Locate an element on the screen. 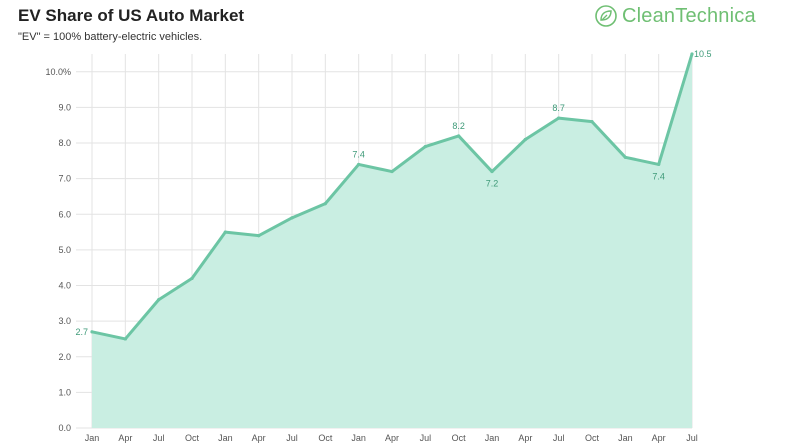 This screenshot has width=800, height=445. y-tick-label: 3.0 is located at coordinates (64, 321).